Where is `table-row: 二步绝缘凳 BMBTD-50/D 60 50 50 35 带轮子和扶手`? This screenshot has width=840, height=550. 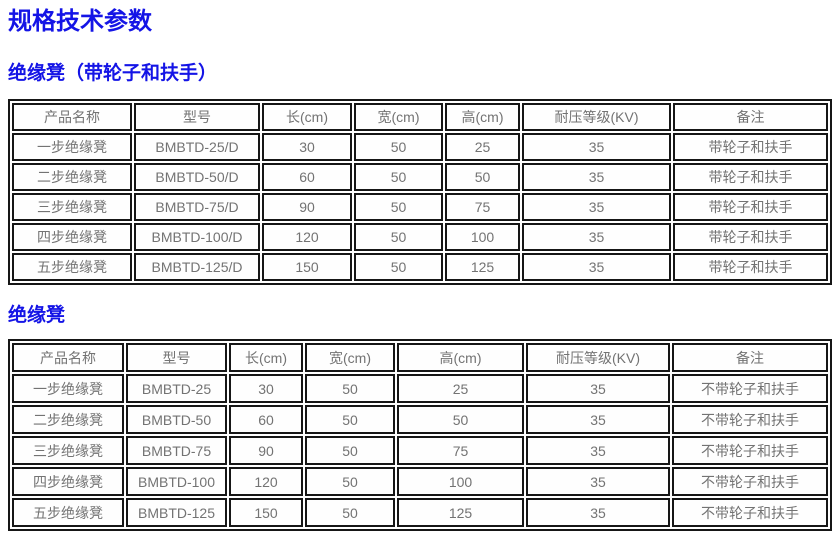
table-row: 二步绝缘凳 BMBTD-50/D 60 50 50 35 带轮子和扶手 is located at coordinates (420, 177).